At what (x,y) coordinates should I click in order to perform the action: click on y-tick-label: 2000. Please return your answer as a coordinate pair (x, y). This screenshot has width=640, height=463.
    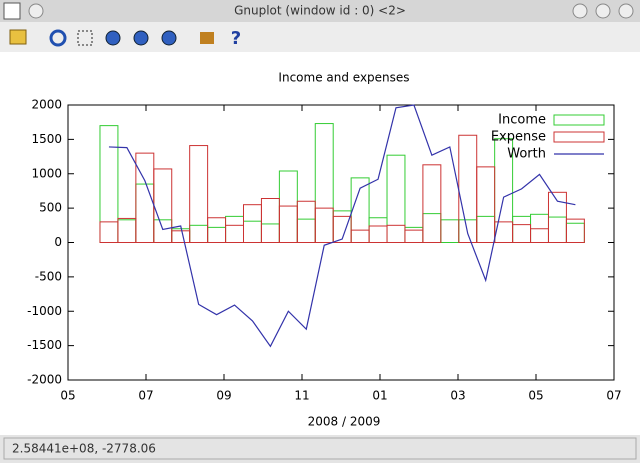
    Looking at the image, I should click on (46, 105).